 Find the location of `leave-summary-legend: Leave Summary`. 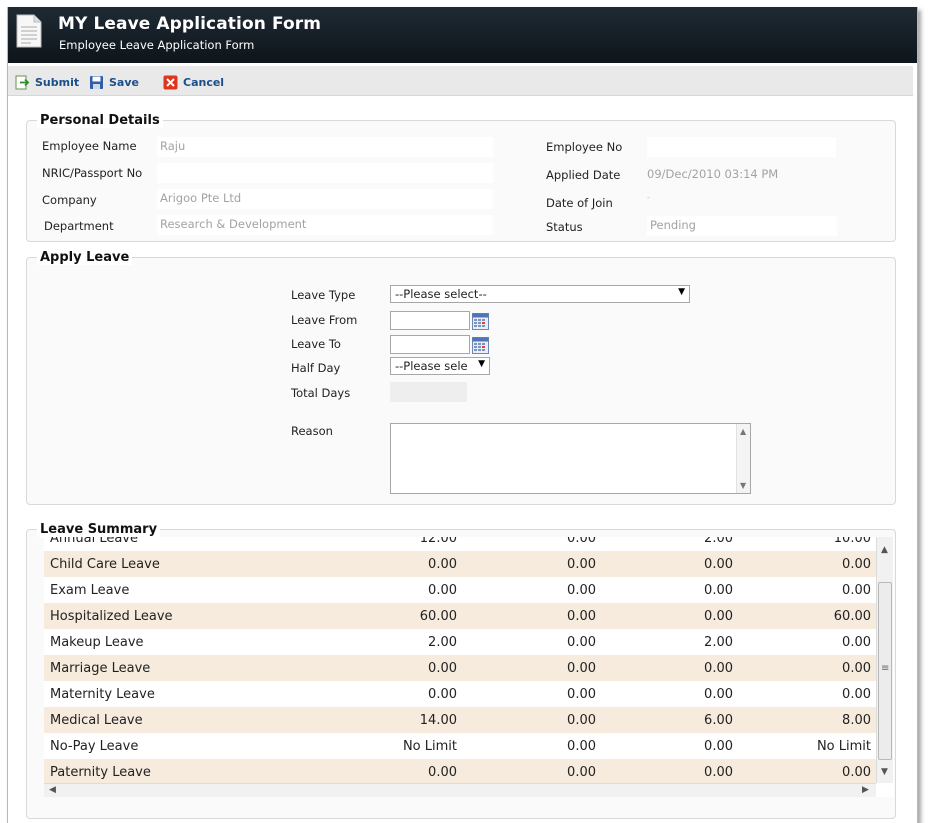

leave-summary-legend: Leave Summary is located at coordinates (99, 529).